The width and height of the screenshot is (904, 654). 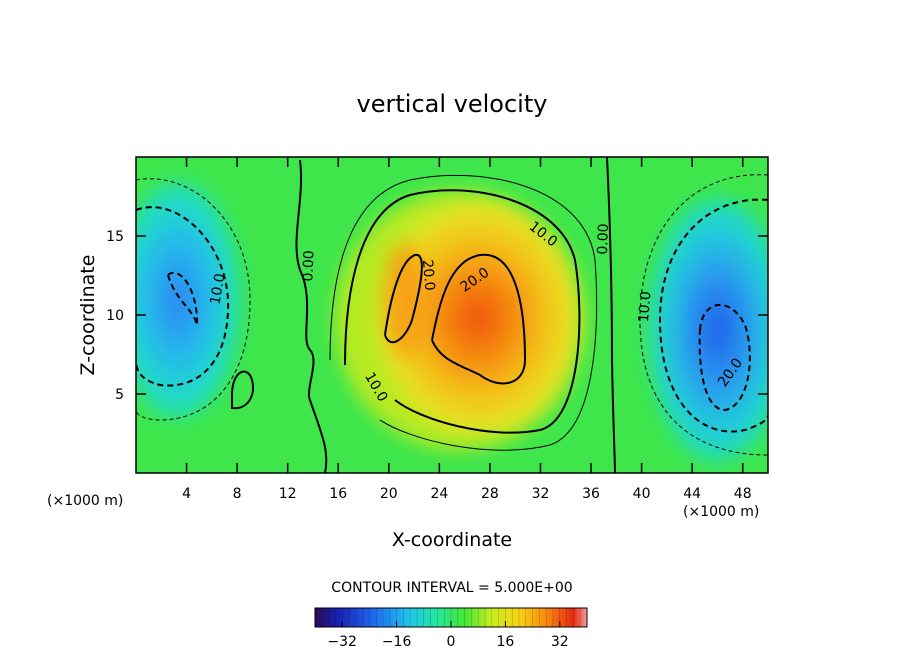 I want to click on x-tick-label: 16, so click(x=338, y=494).